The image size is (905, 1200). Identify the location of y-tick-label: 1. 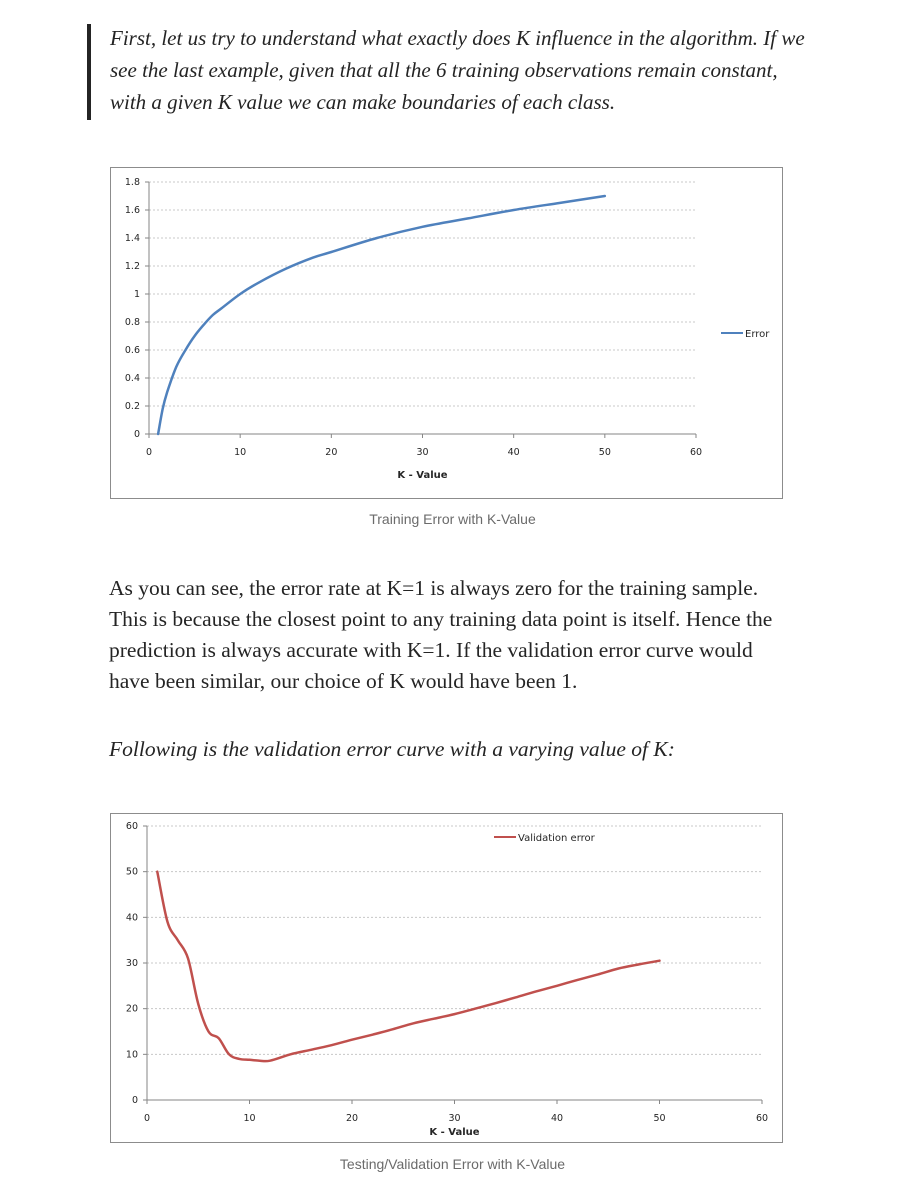
(137, 294).